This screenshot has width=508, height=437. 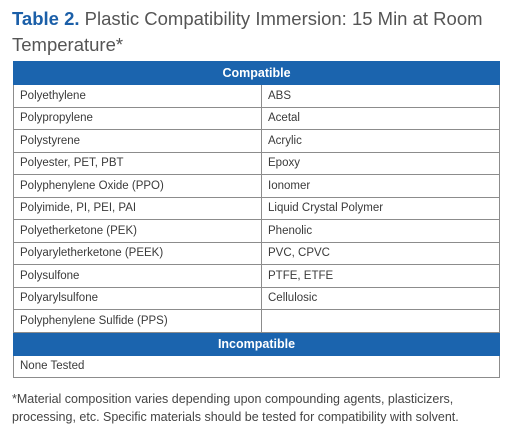 I want to click on table-row: Polypropylene Acetal, so click(x=256, y=118).